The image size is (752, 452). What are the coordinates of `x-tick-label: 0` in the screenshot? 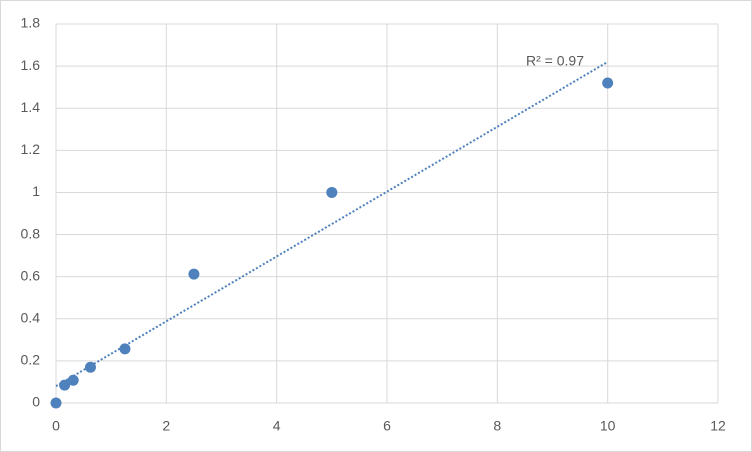 It's located at (56, 426).